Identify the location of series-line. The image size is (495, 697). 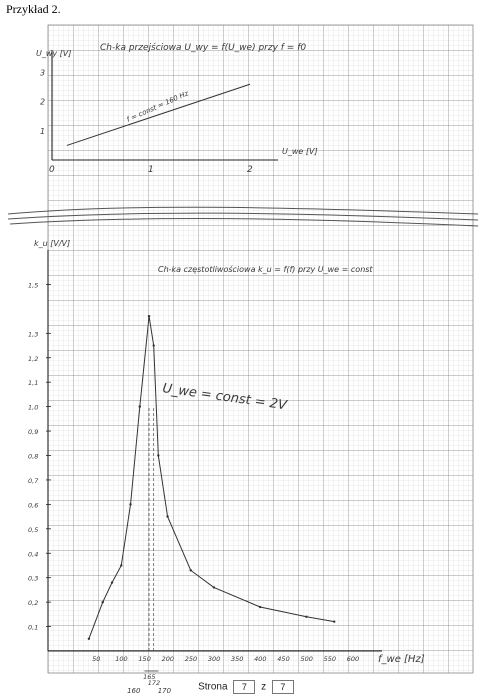
(158, 114).